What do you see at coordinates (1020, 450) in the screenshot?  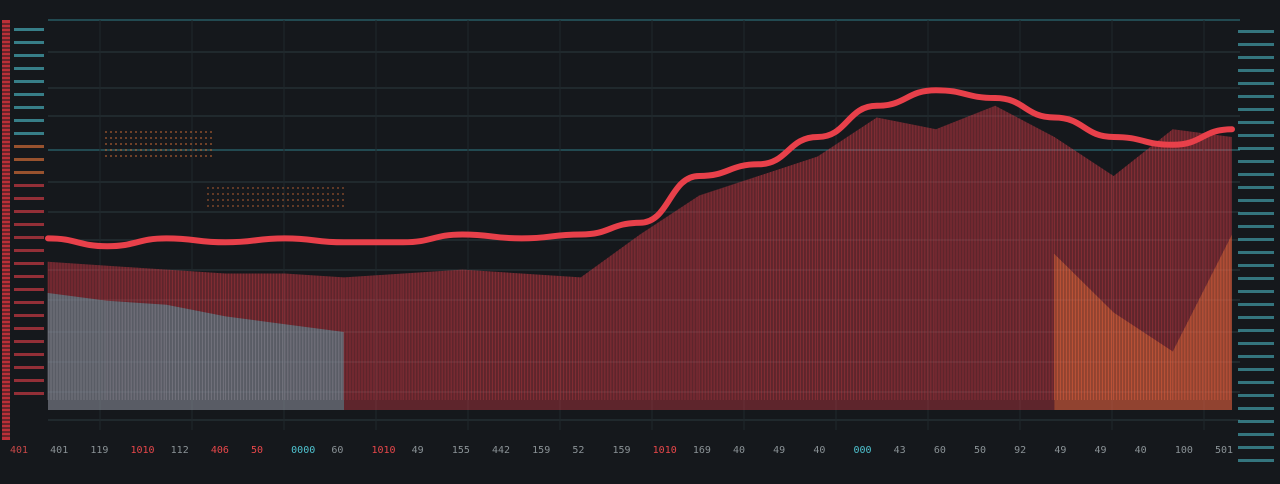 I see `x-tick-label: 92` at bounding box center [1020, 450].